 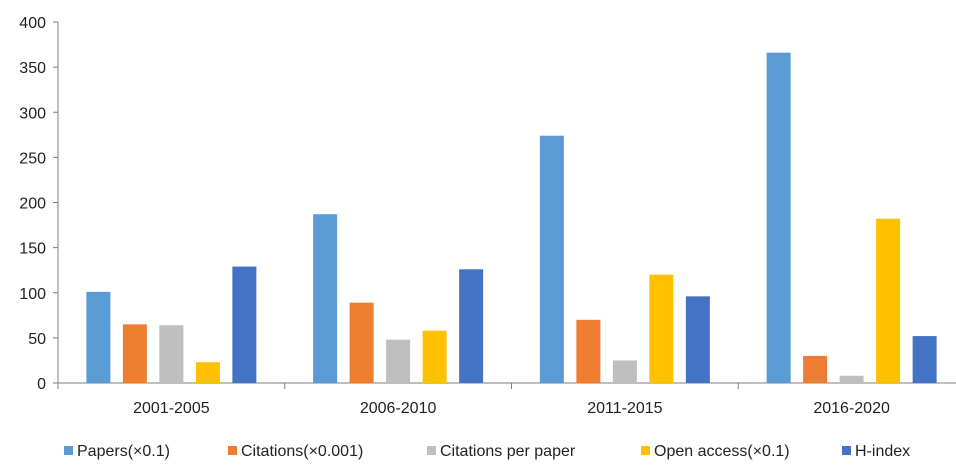 I want to click on y-tick-label: 350, so click(x=32, y=68).